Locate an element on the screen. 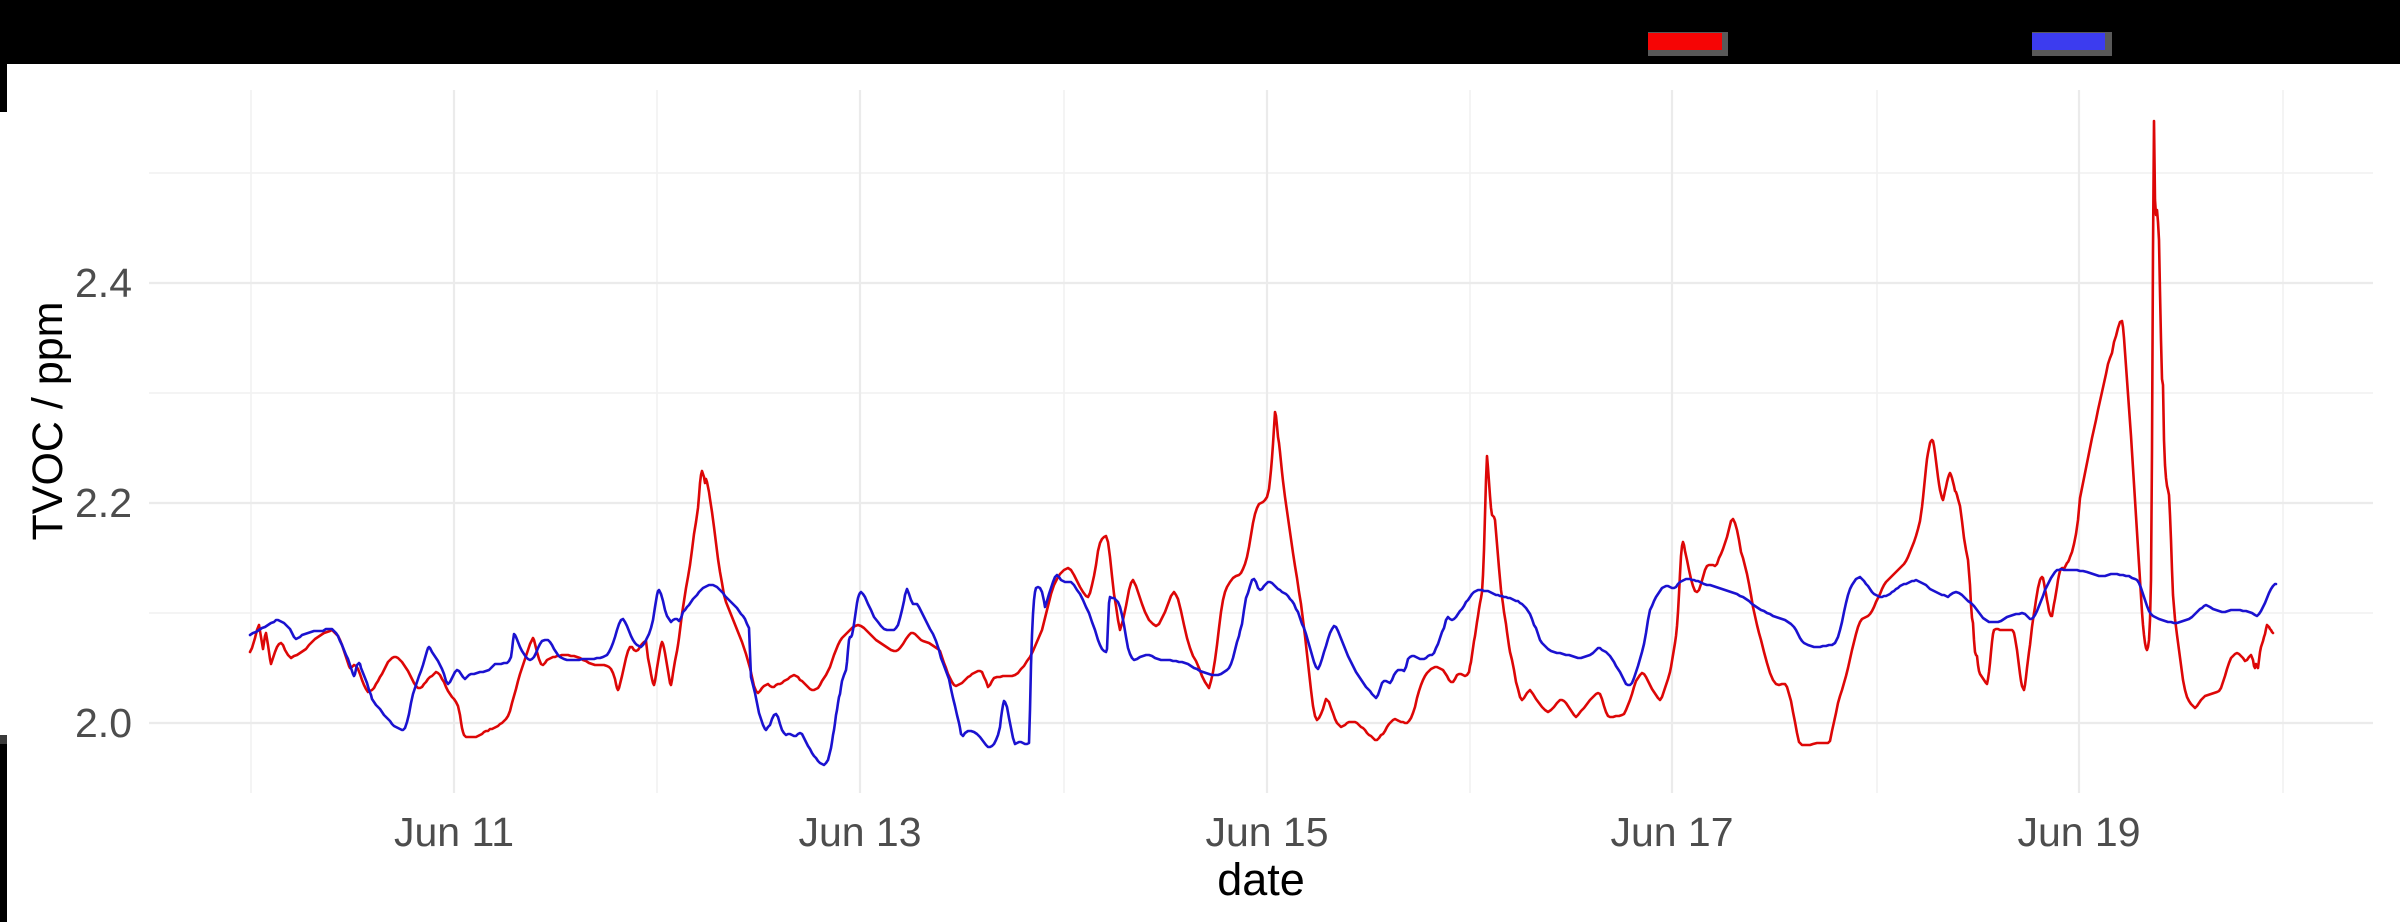 The image size is (2400, 922). svg-text: Jun 19 is located at coordinates (2078, 832).